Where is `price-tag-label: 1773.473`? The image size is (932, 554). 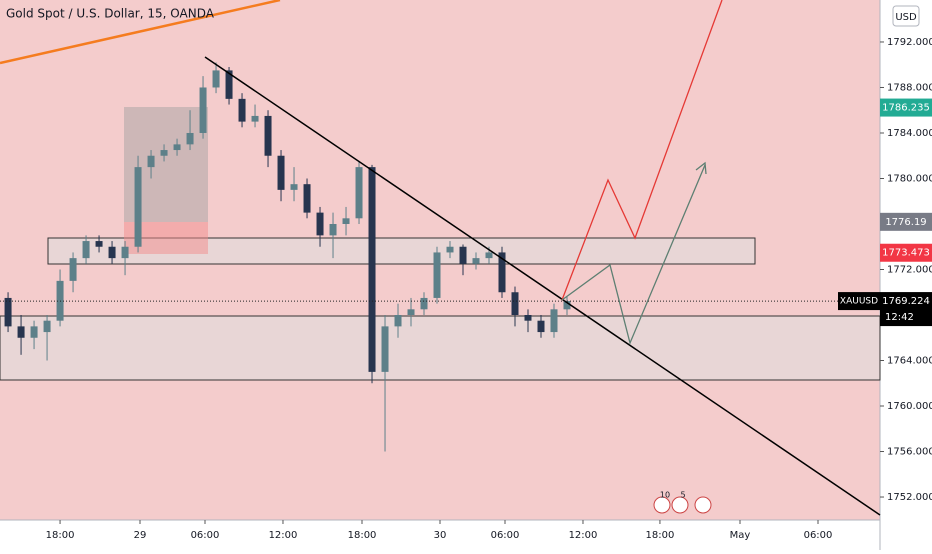 price-tag-label: 1773.473 is located at coordinates (906, 253).